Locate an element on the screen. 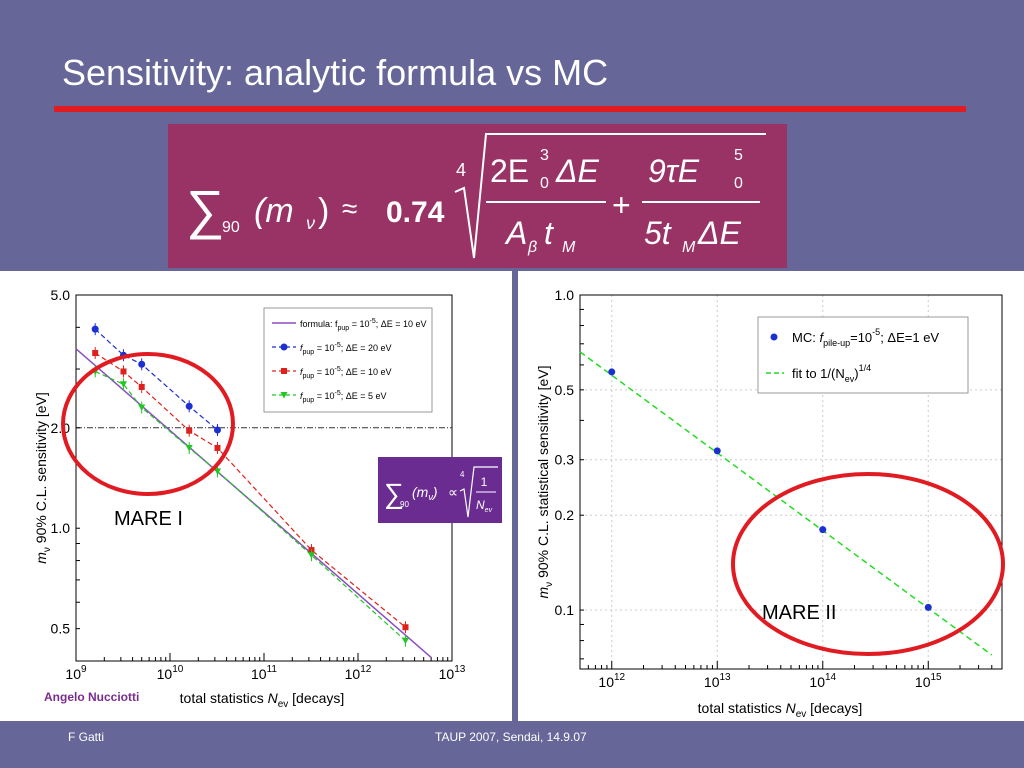  root-sign is located at coordinates (610, 196).